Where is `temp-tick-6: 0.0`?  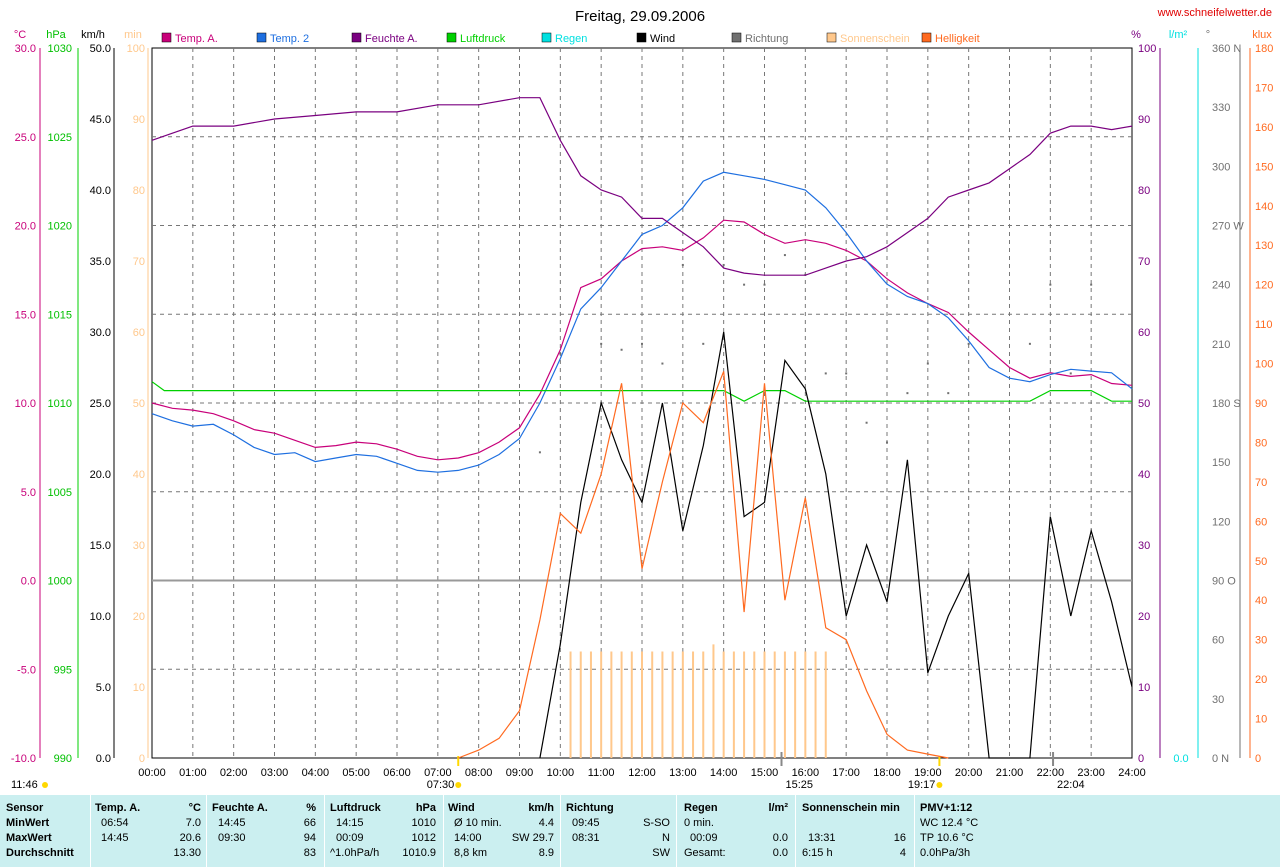
temp-tick-6: 0.0 is located at coordinates (28, 582).